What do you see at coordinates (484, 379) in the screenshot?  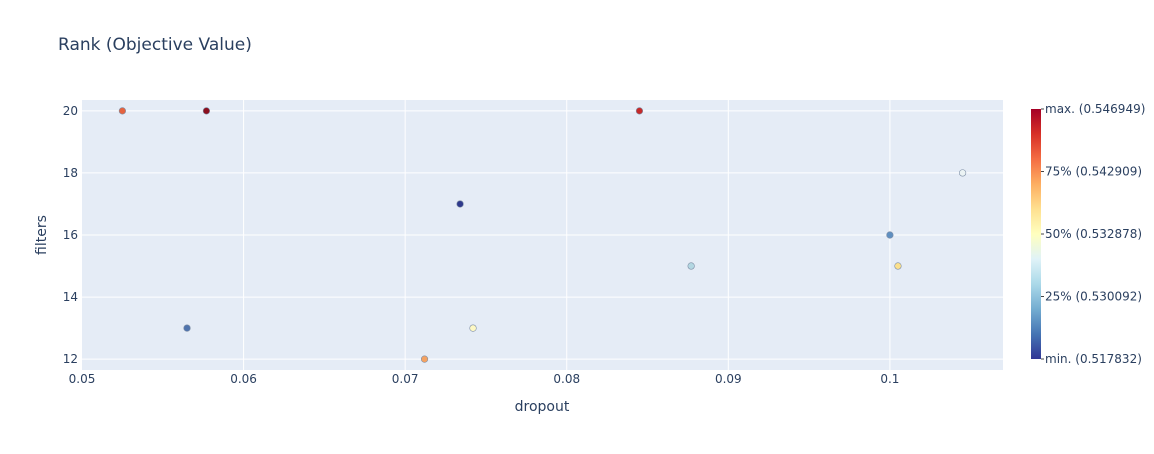 I see `x-axis-ticks: 0.05 0.06 0.07 0.08 0.09 0.1` at bounding box center [484, 379].